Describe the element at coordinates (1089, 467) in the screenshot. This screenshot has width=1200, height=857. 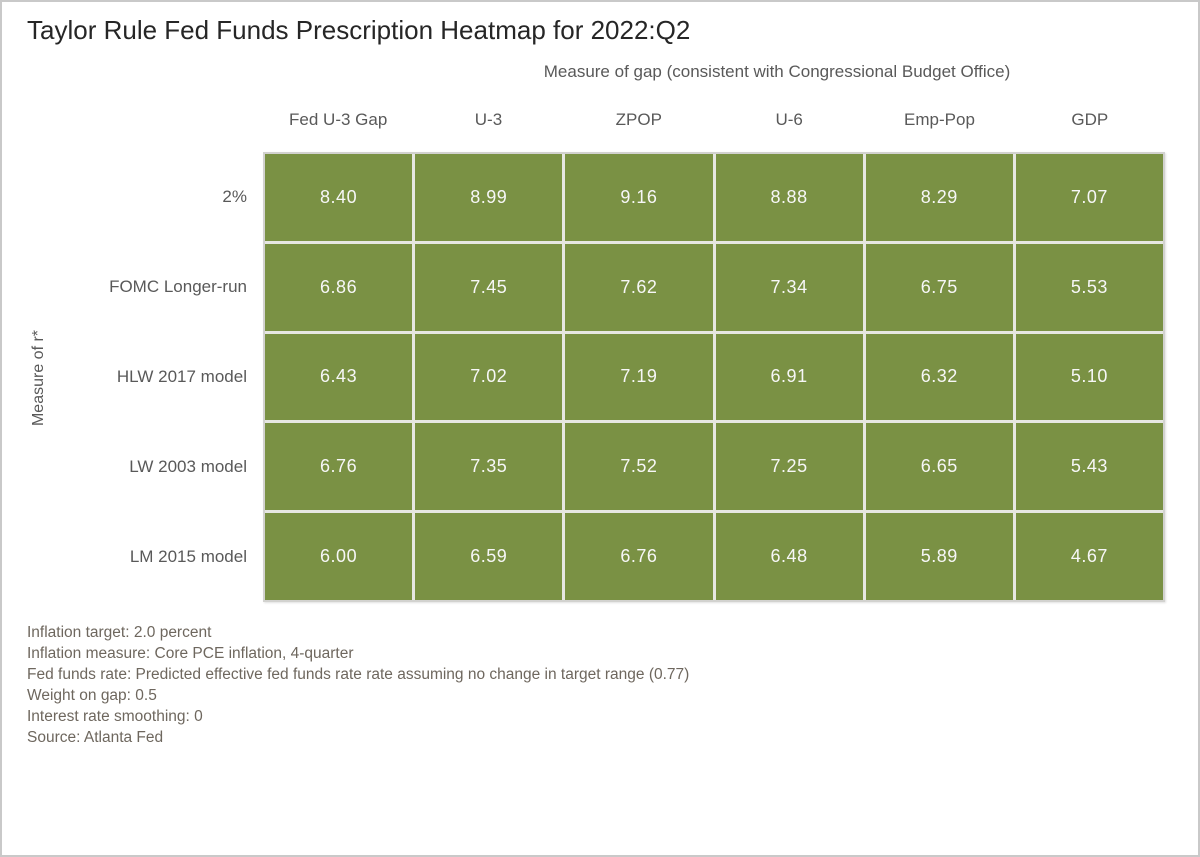
I see `heatmap-cell: 5.43` at that location.